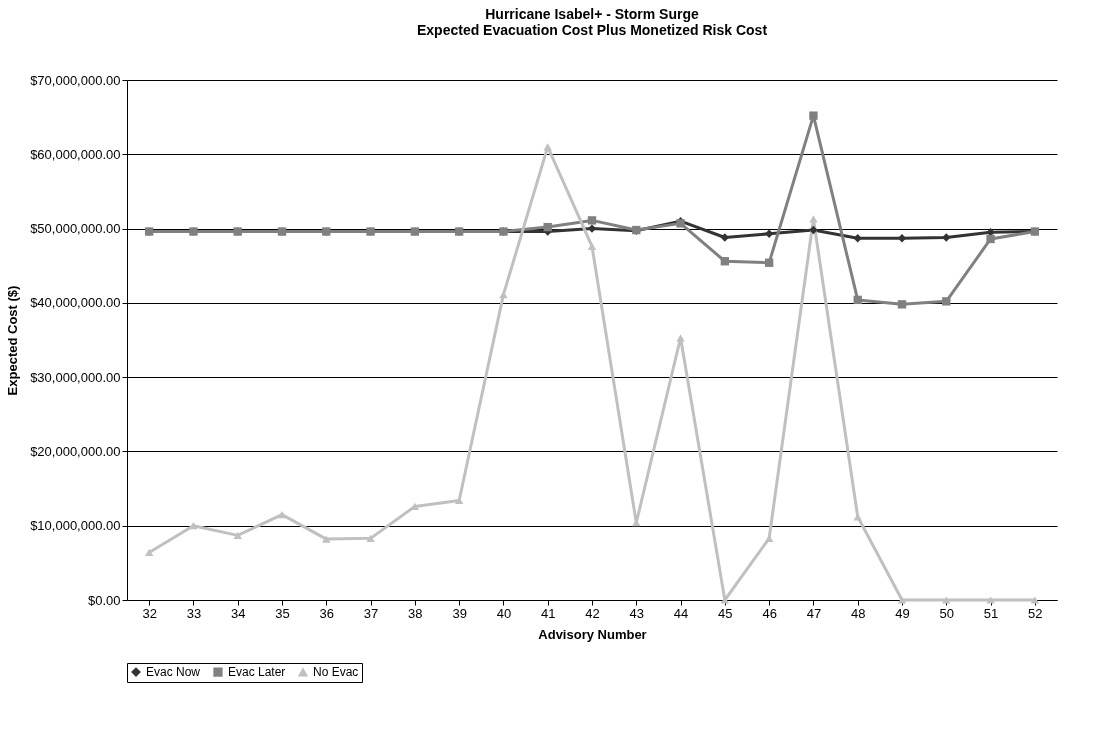 The width and height of the screenshot is (1114, 752). Describe the element at coordinates (548, 613) in the screenshot. I see `x-tick-label: 41` at that location.